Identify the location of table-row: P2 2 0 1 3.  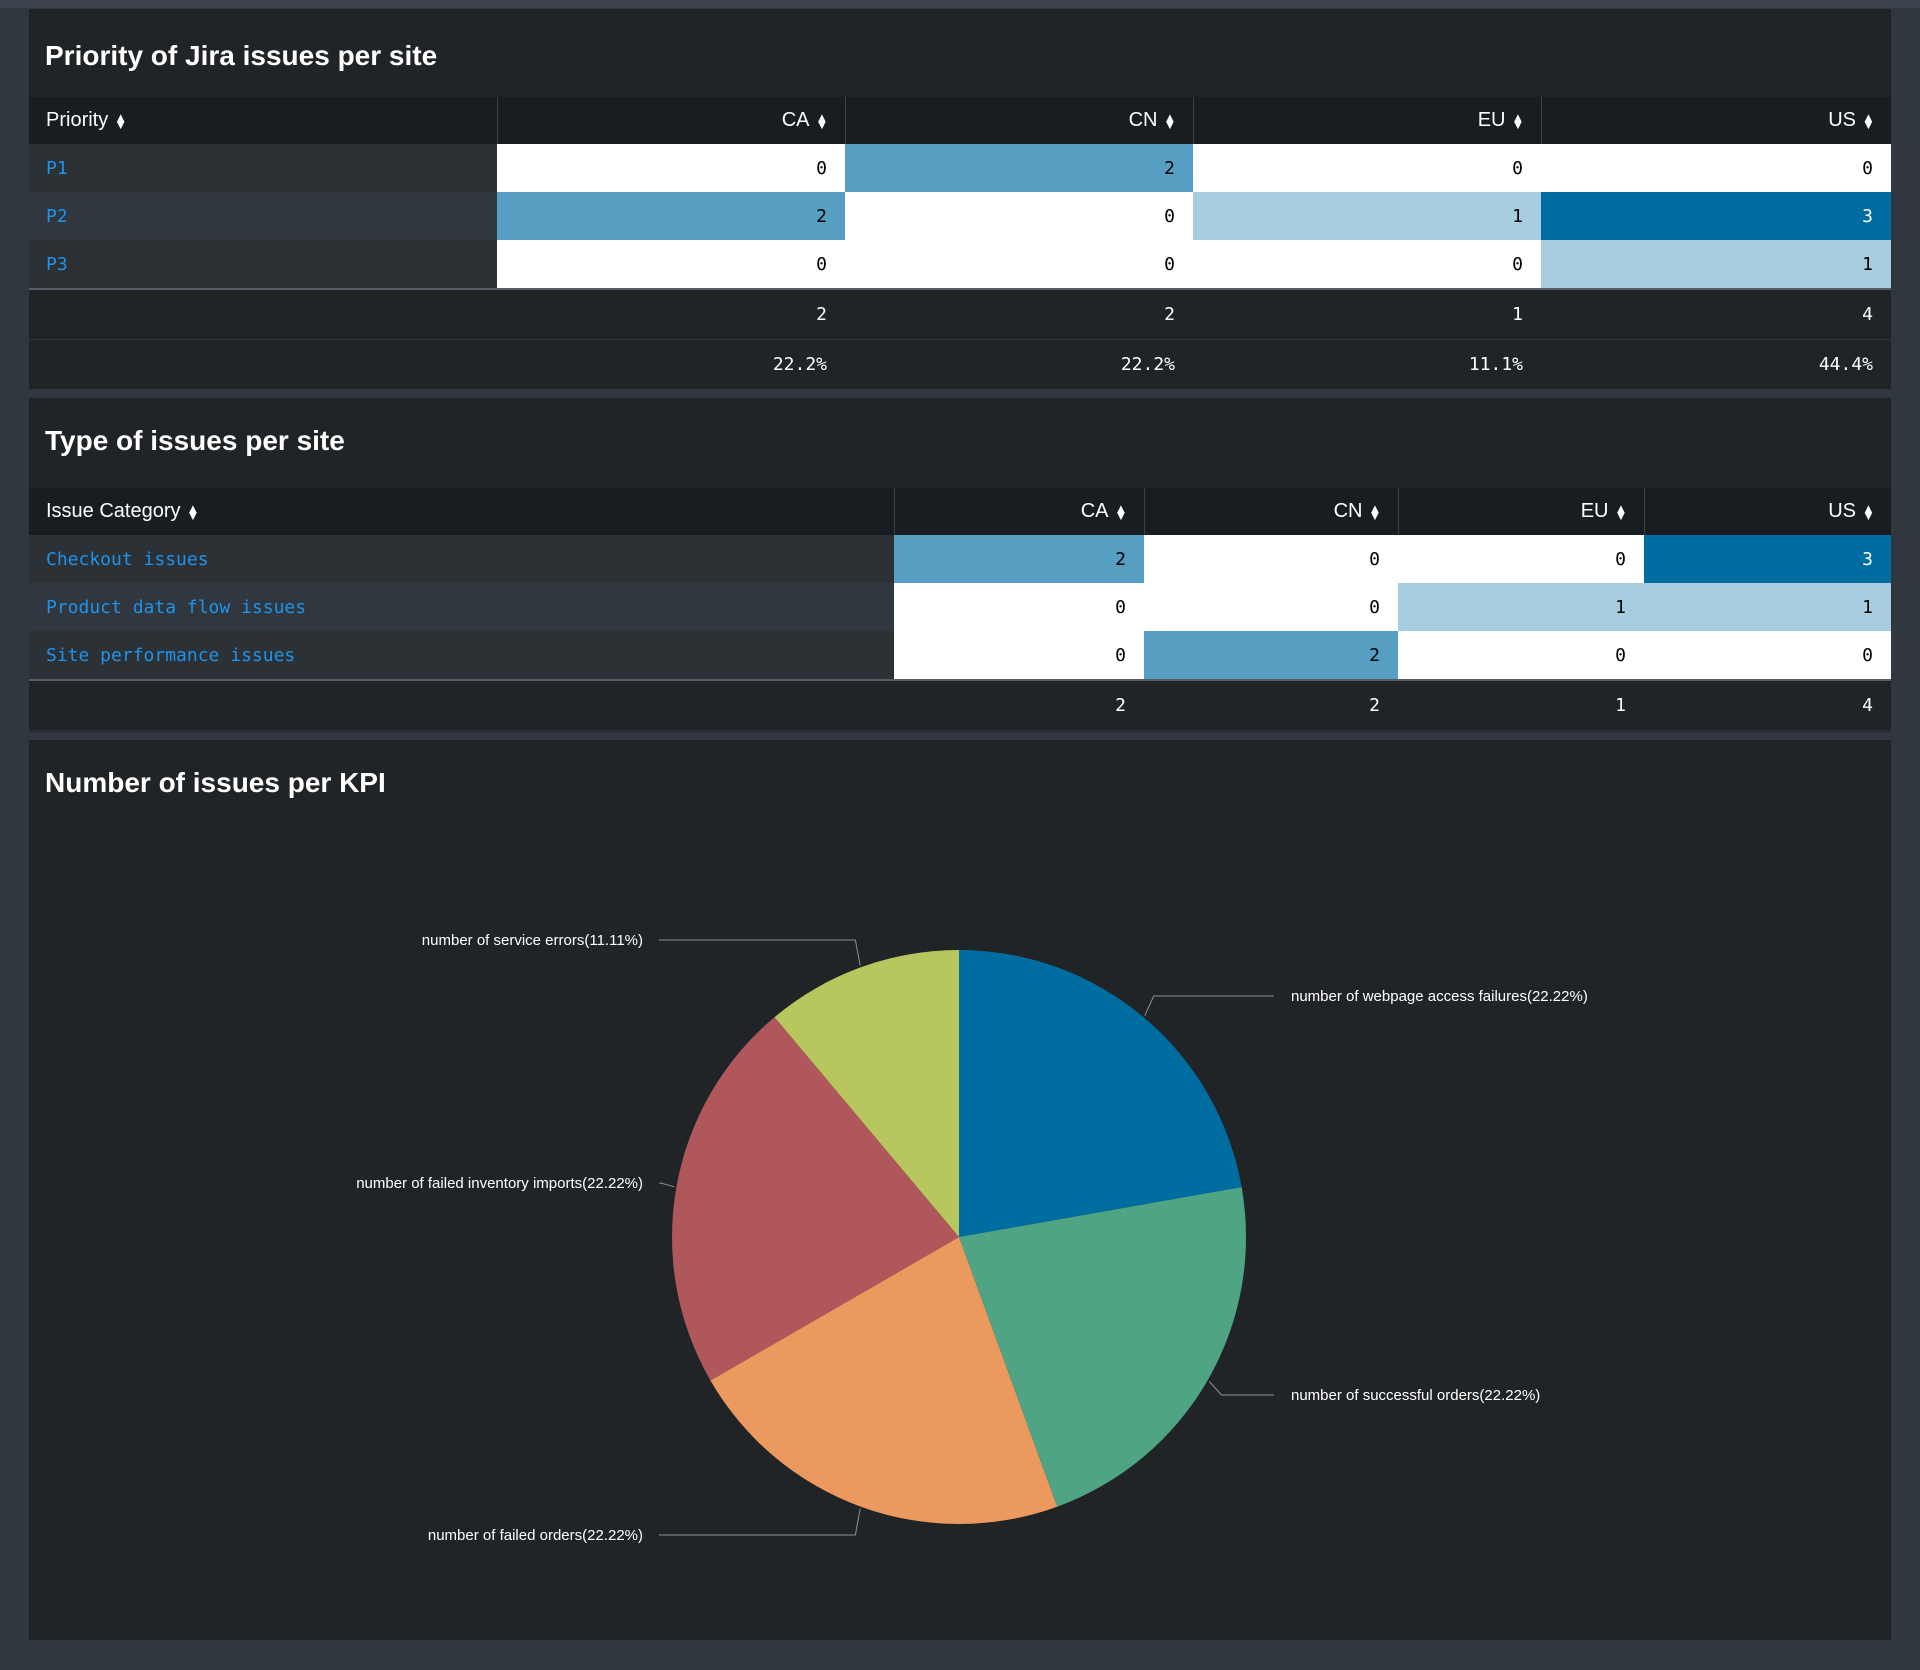
(960, 216).